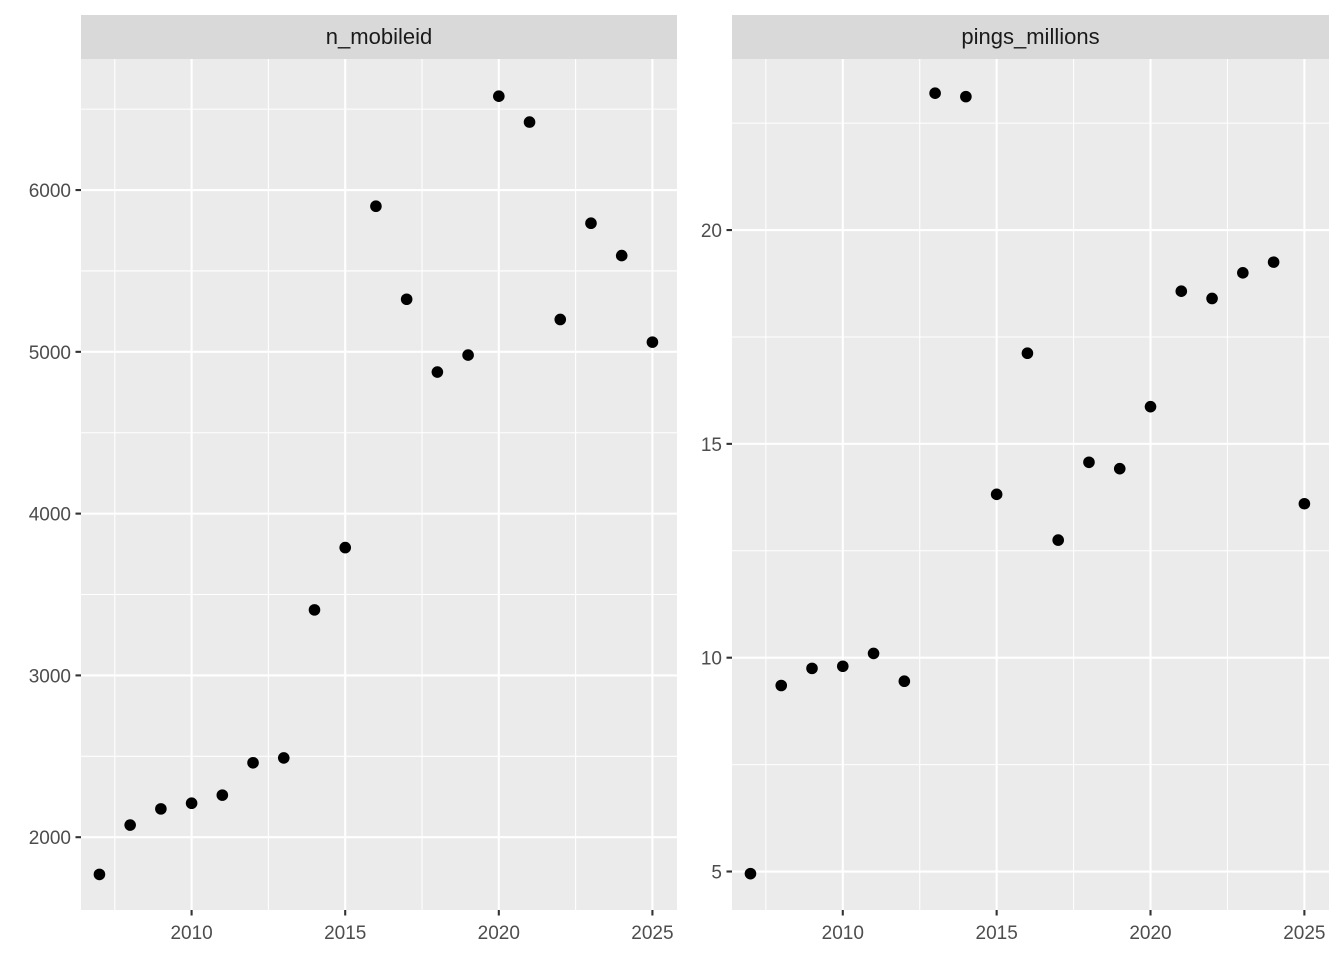 The image size is (1344, 960). I want to click on y-tick-label: 6000, so click(50, 191).